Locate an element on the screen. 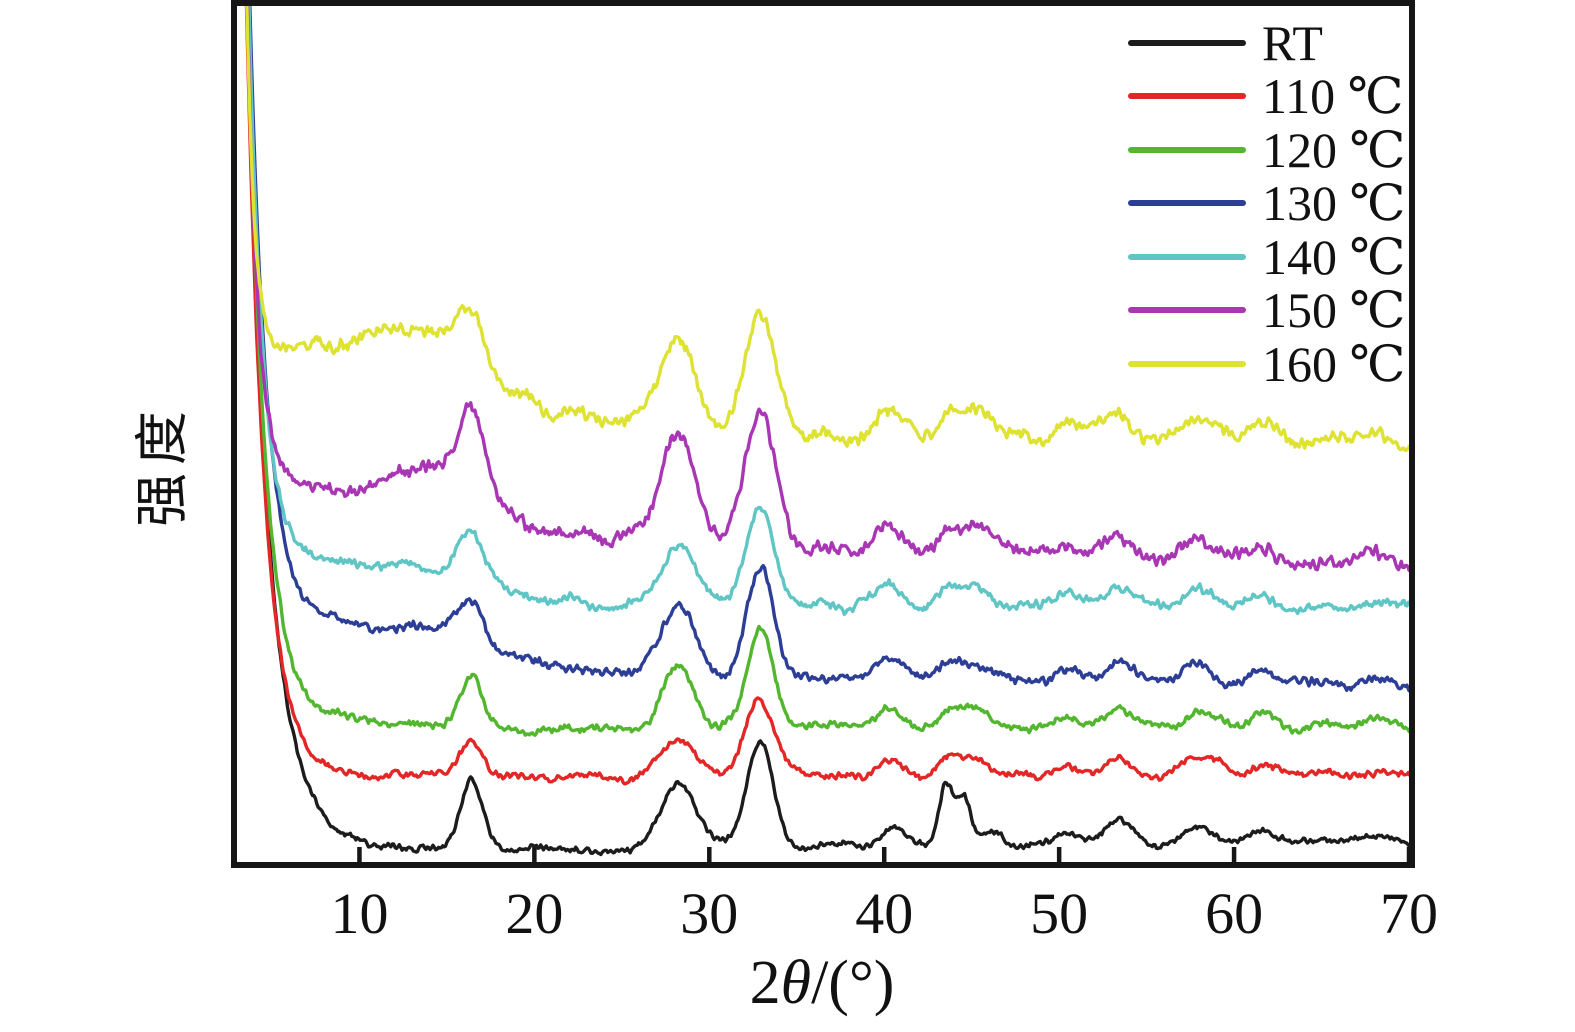 Image resolution: width=1575 pixels, height=1032 pixels. x-axis-label-suffix: /(°) is located at coordinates (853, 983).